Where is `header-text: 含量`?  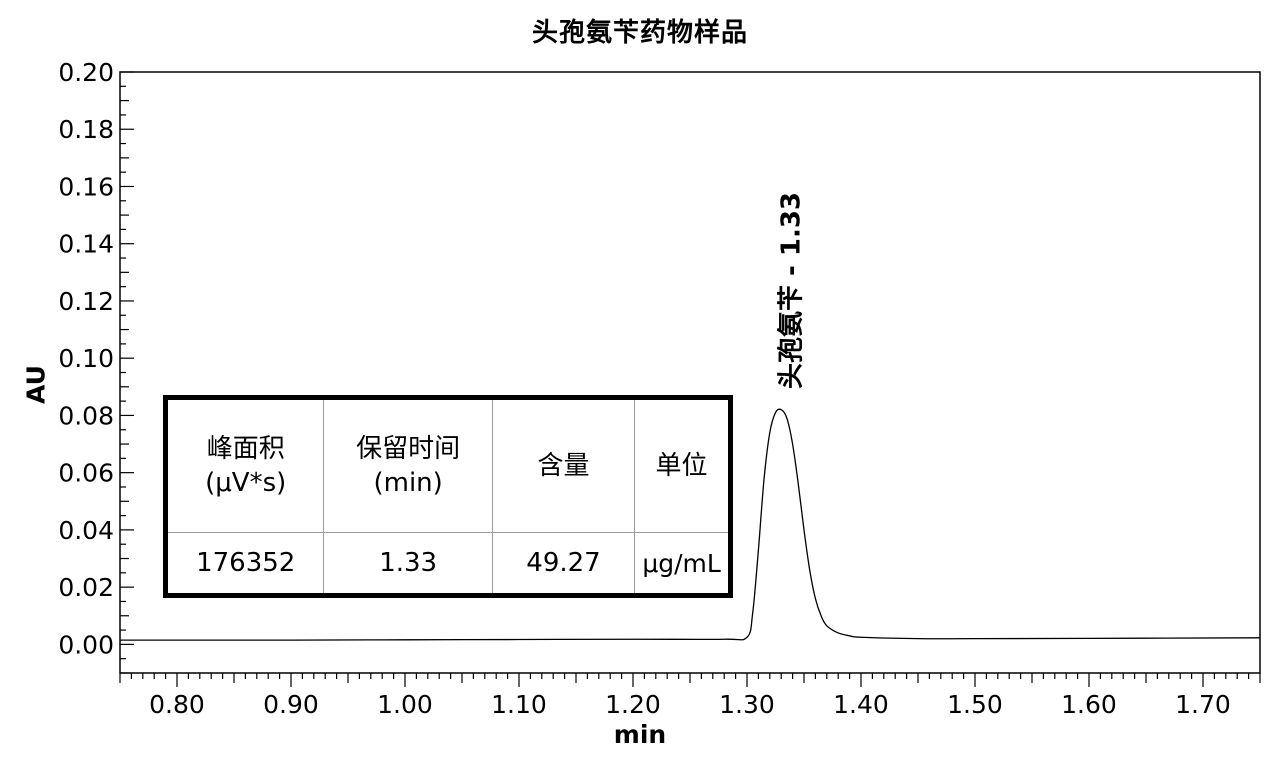 header-text: 含量 is located at coordinates (563, 466).